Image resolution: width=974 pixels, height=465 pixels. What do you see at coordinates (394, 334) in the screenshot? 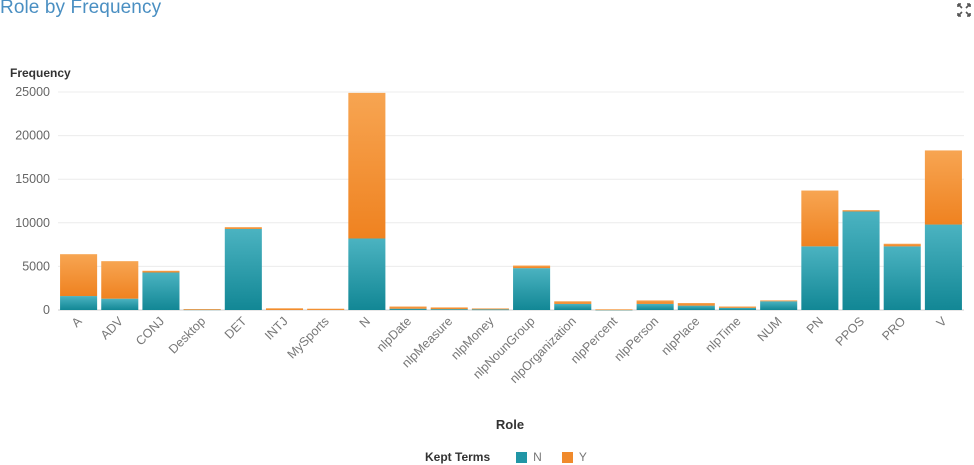
I see `x-tick-label: nlpDate` at bounding box center [394, 334].